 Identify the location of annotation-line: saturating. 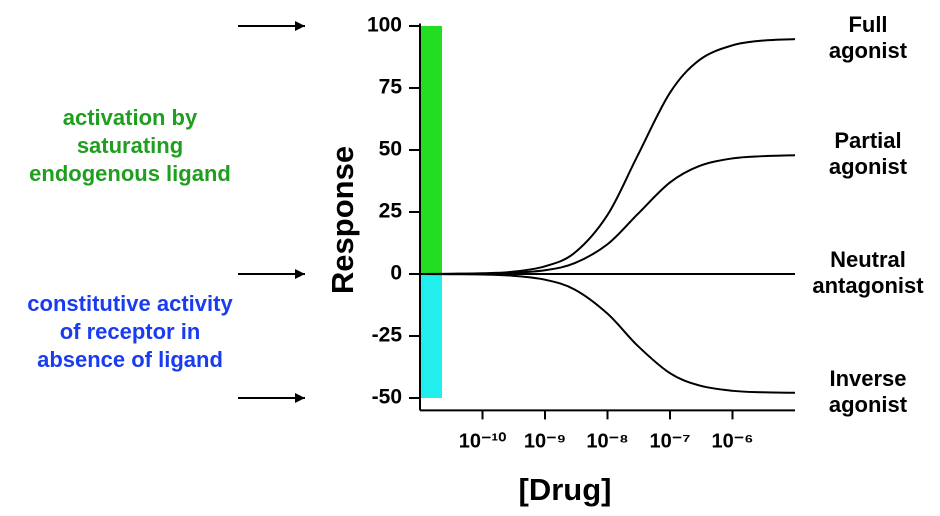
(130, 145).